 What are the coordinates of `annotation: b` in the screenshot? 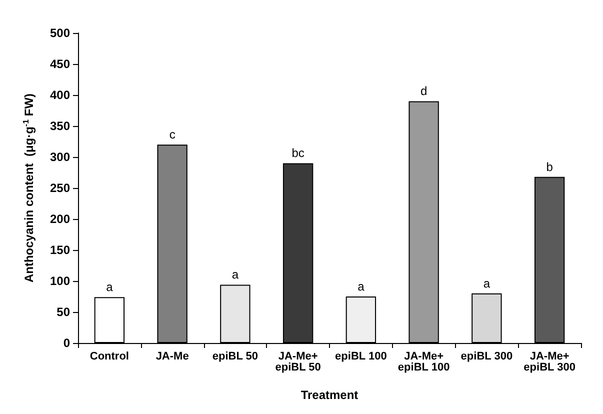 It's located at (550, 167).